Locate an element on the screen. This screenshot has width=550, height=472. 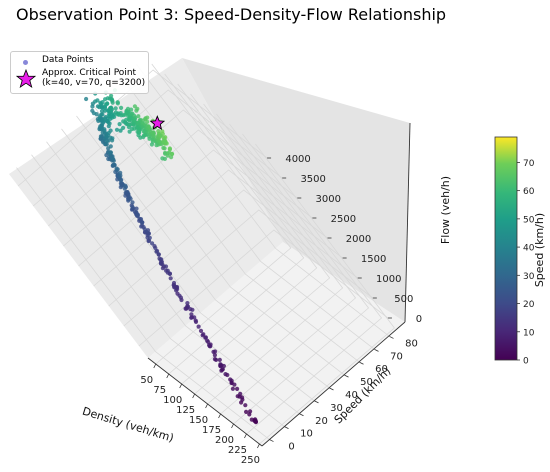
x-axis-line is located at coordinates (205, 402).